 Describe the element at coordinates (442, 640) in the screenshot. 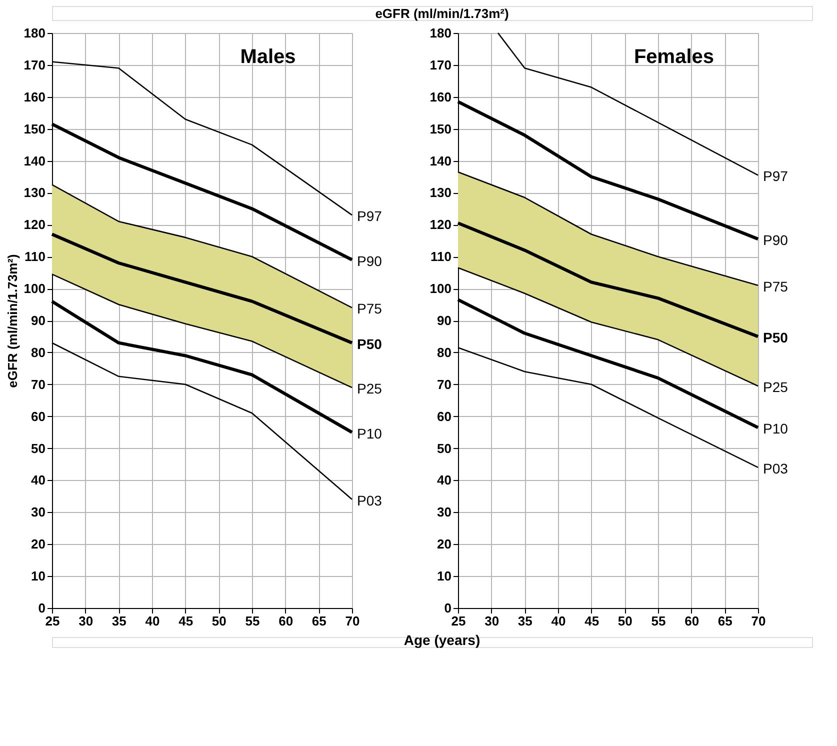

I see `x-axis-title: Age (years)` at that location.